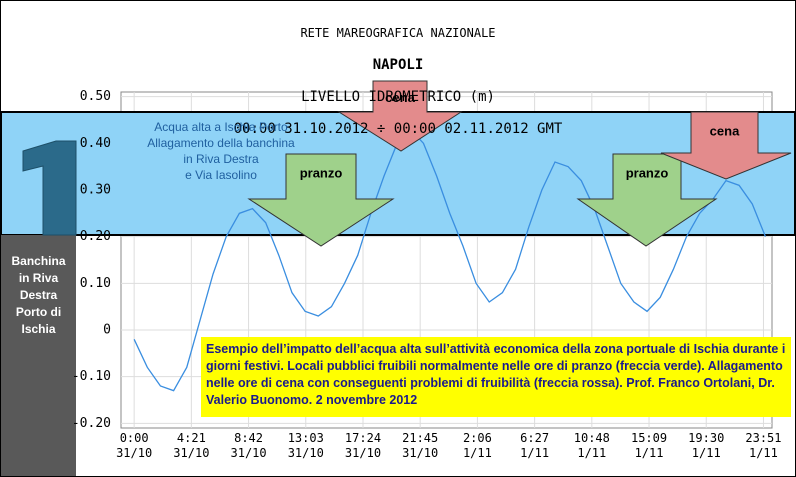 The height and width of the screenshot is (477, 796). I want to click on title-line: LIVELLO IDROMETRICO (m), so click(398, 97).